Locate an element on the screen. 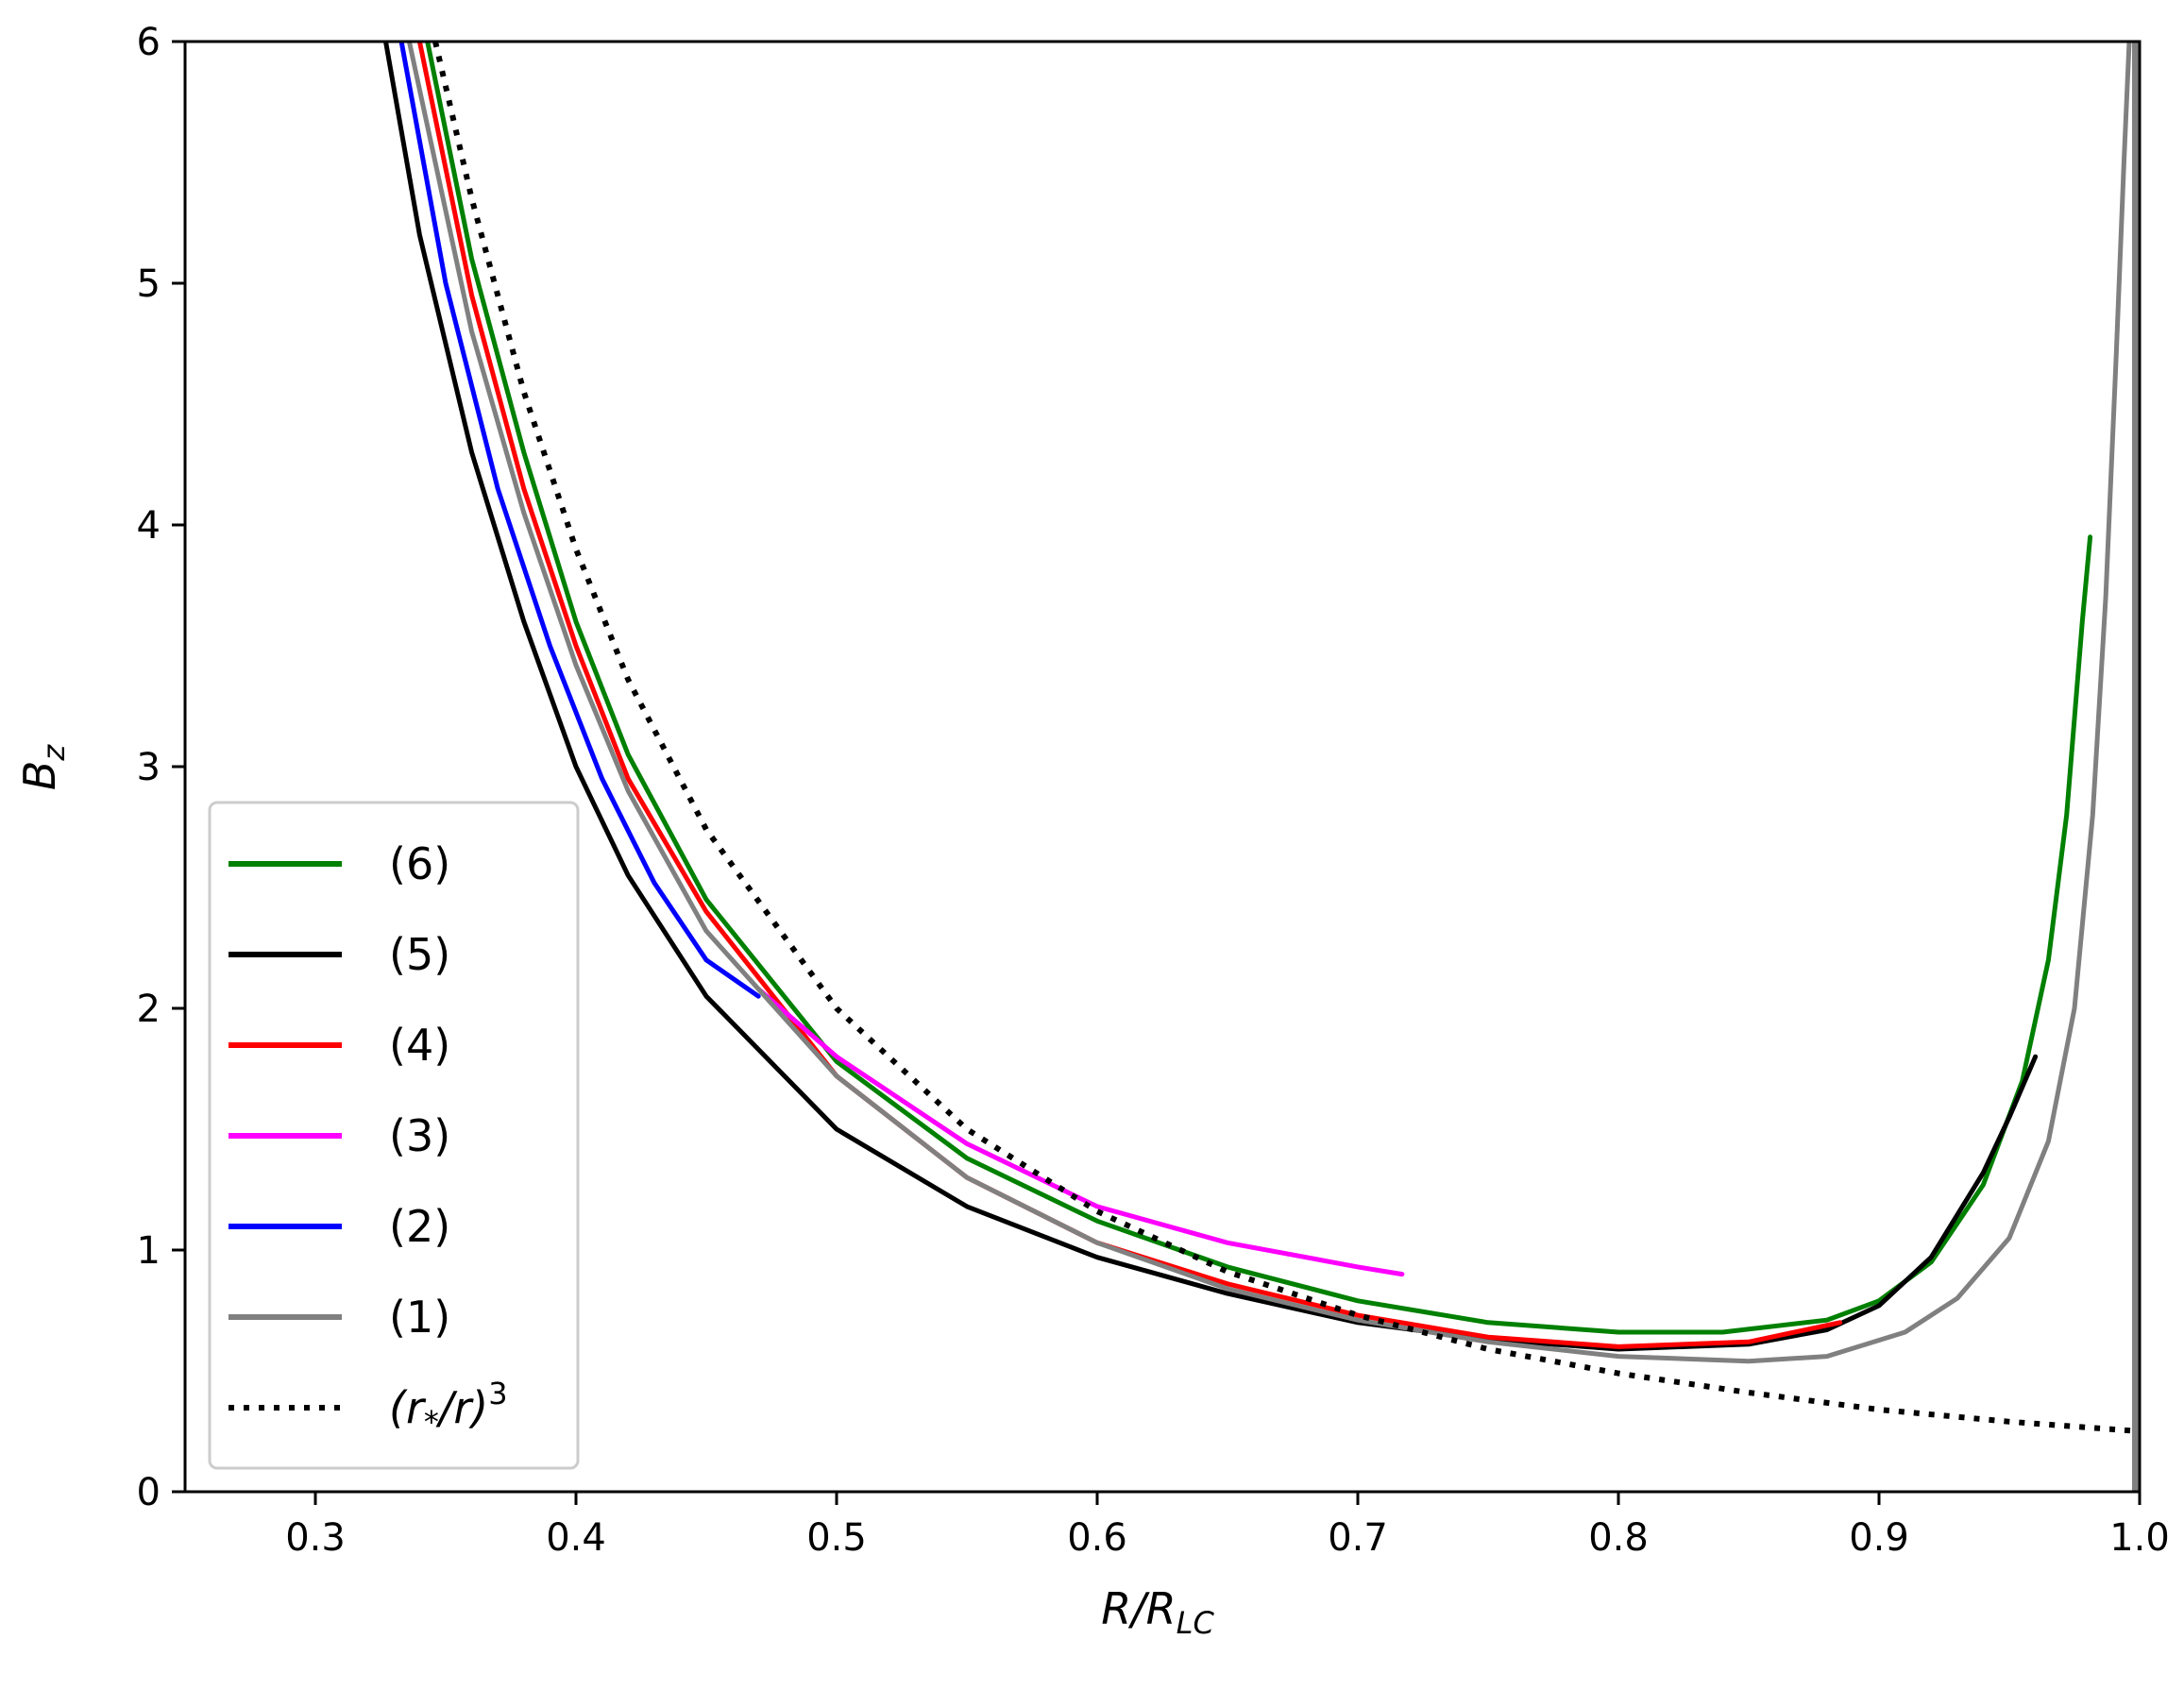 This screenshot has height=1690, width=2184. legend-label: (5) is located at coordinates (419, 954).